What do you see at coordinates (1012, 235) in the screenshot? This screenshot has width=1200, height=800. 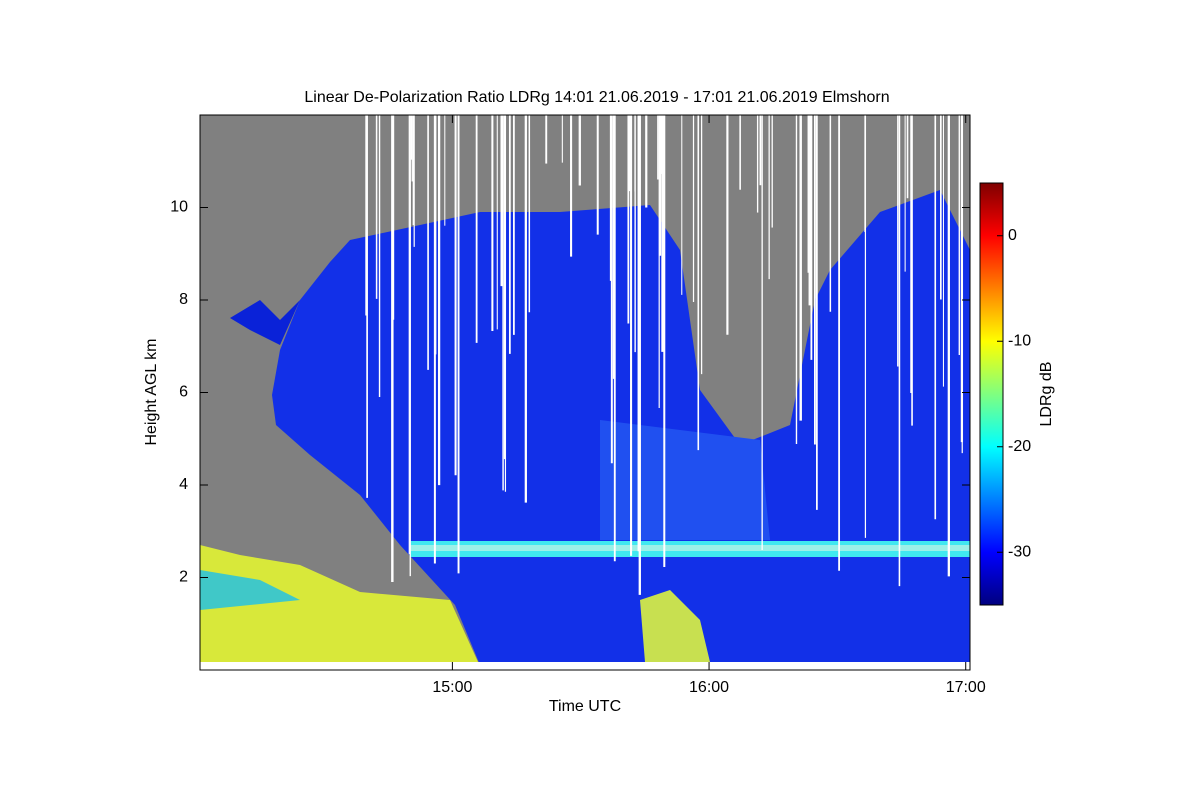 I see `colorbar-tick-label: 0` at bounding box center [1012, 235].